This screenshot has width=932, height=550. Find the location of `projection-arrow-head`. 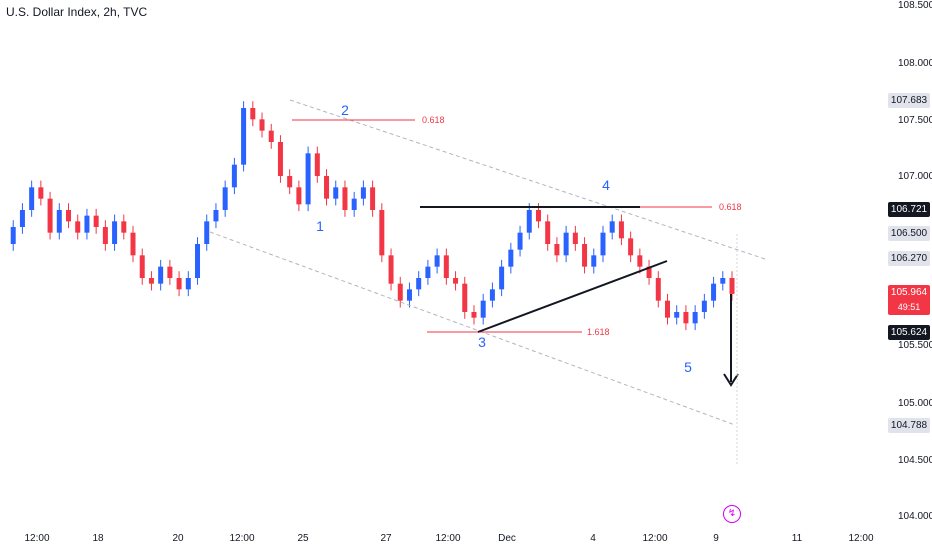

projection-arrow-head is located at coordinates (731, 380).